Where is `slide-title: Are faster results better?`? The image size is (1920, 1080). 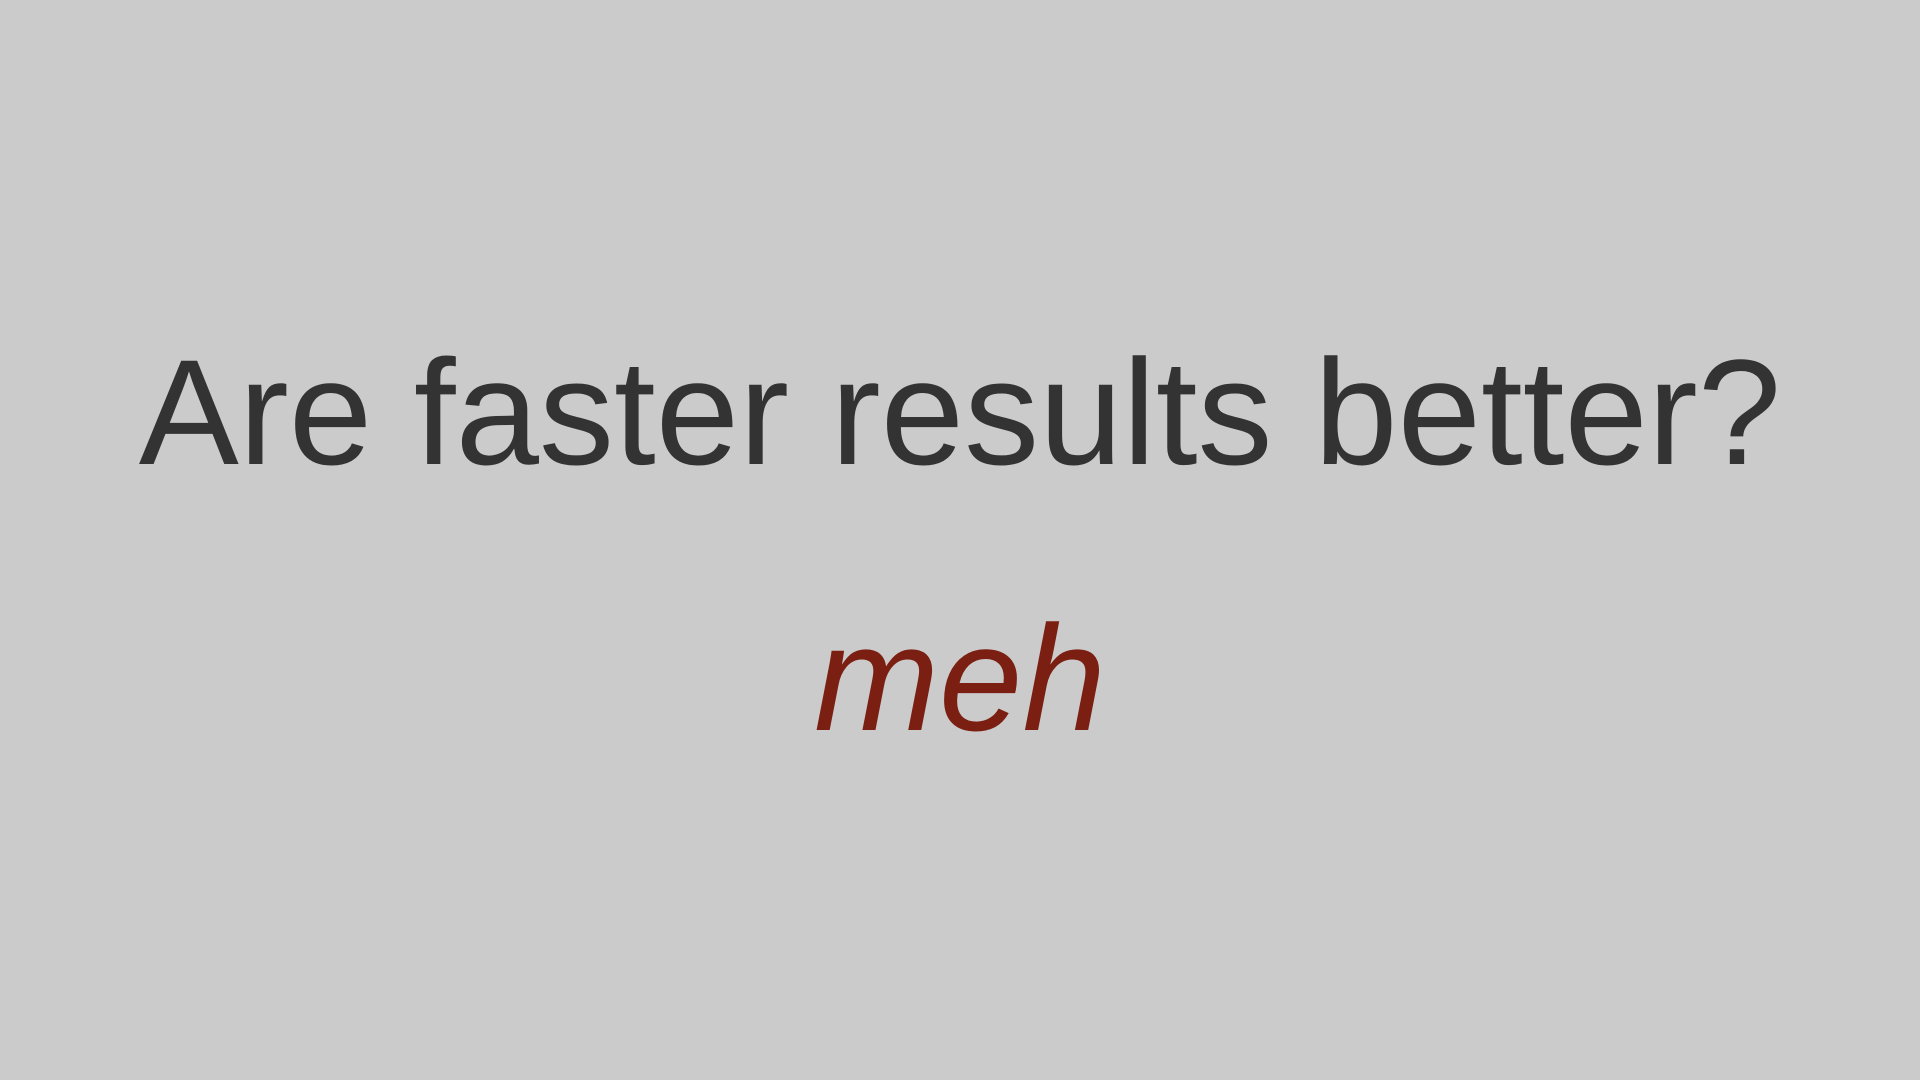
slide-title: Are faster results better? is located at coordinates (960, 412).